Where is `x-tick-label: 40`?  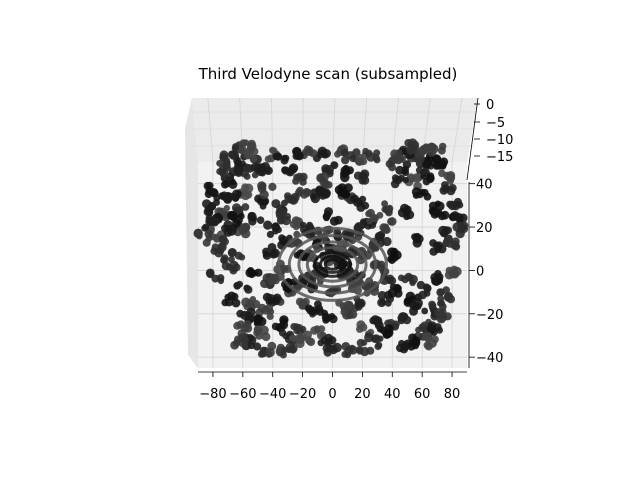
x-tick-label: 40 is located at coordinates (392, 394).